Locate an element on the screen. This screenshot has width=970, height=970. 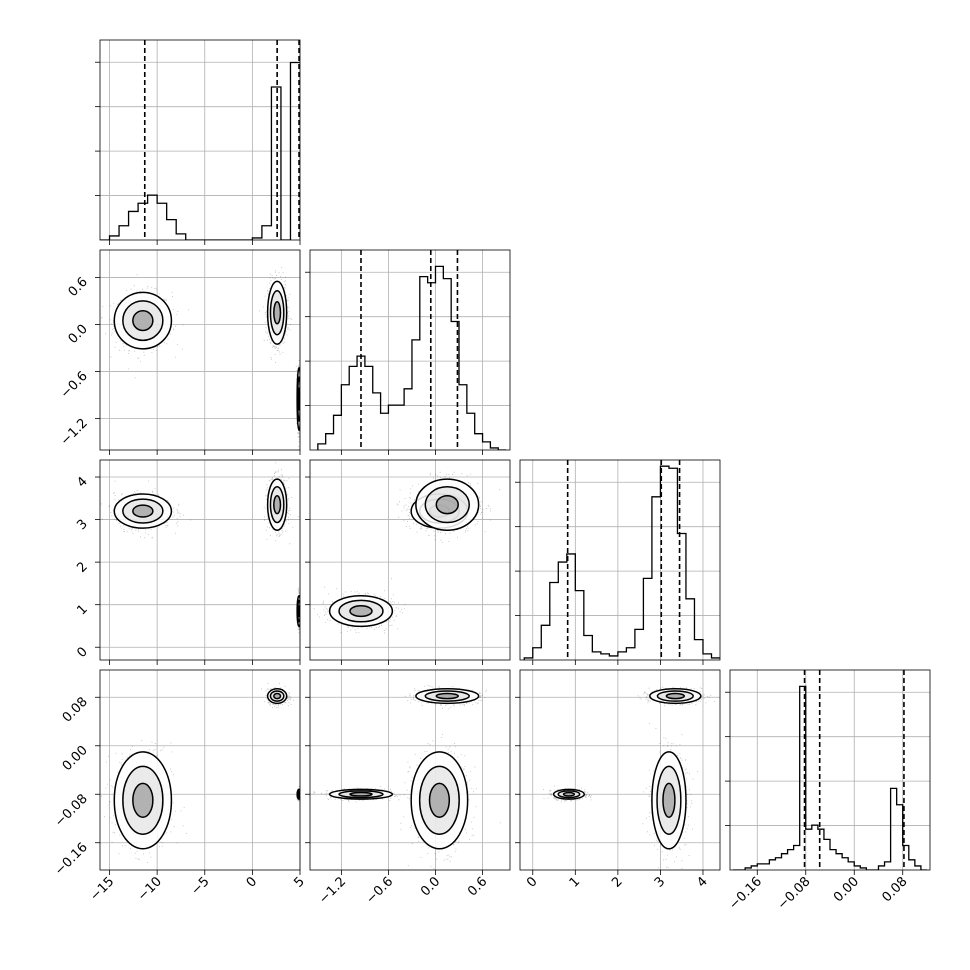
panel-3-3: −0.16 −0.08 0.00 0.08 is located at coordinates (828, 791).